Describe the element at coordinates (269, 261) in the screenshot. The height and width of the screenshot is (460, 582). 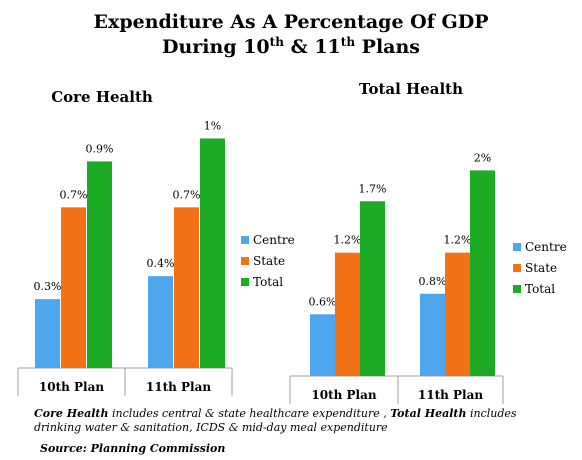
I see `core-legend-label-state: State` at that location.